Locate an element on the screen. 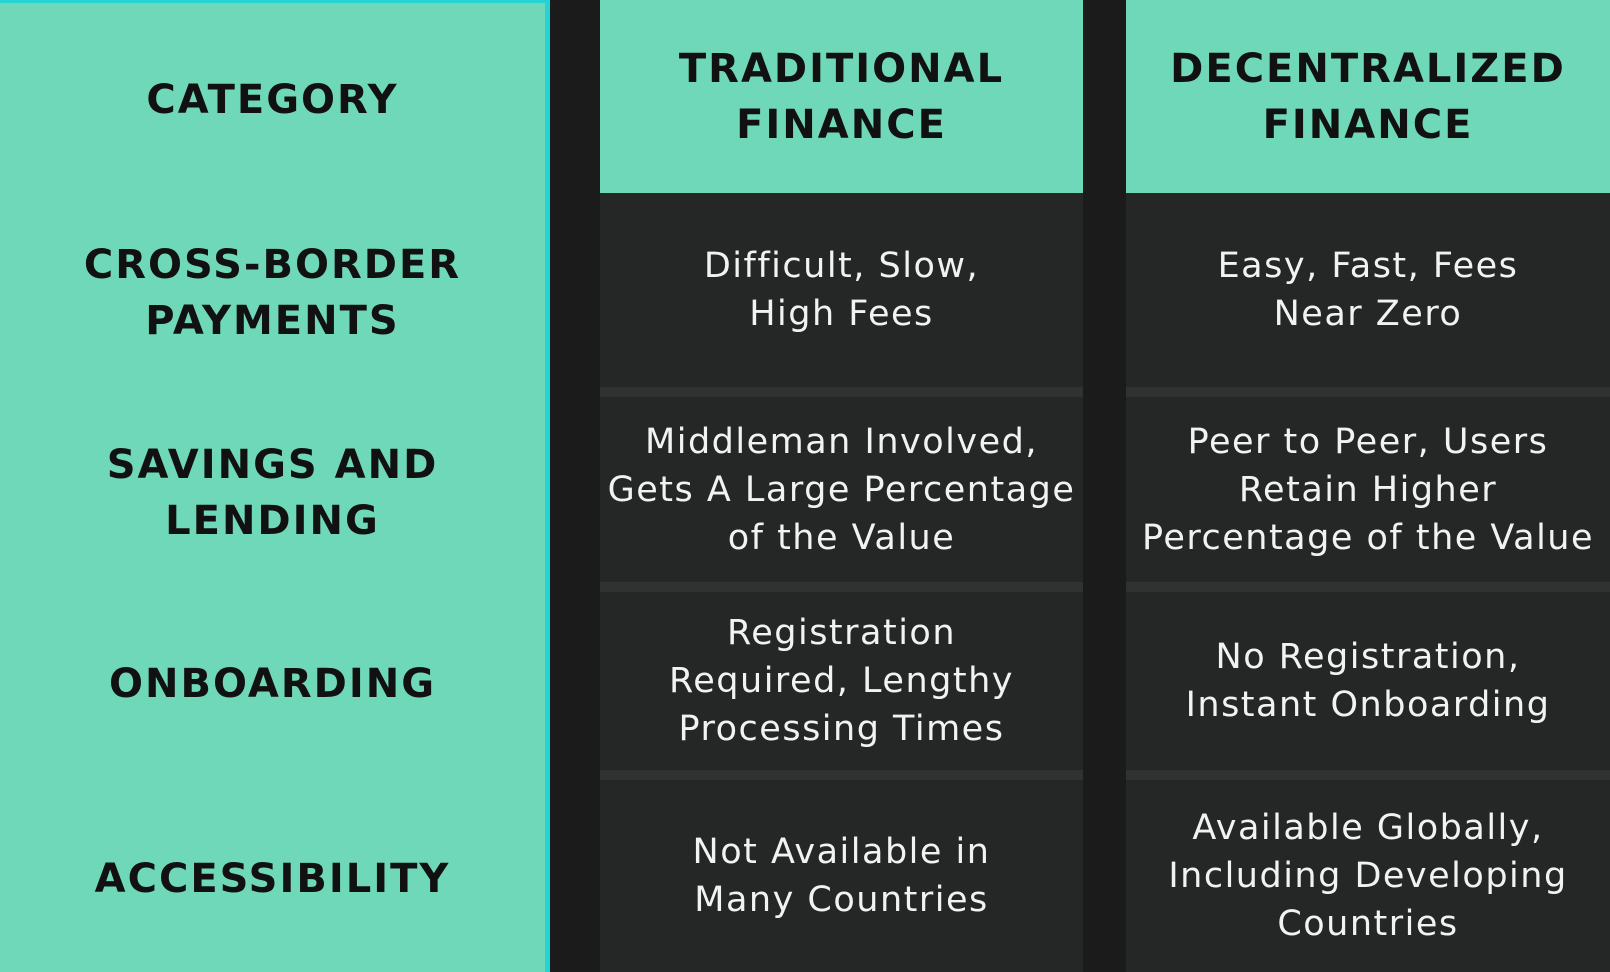  category-label: ACCESSIBILITY is located at coordinates (272, 879).